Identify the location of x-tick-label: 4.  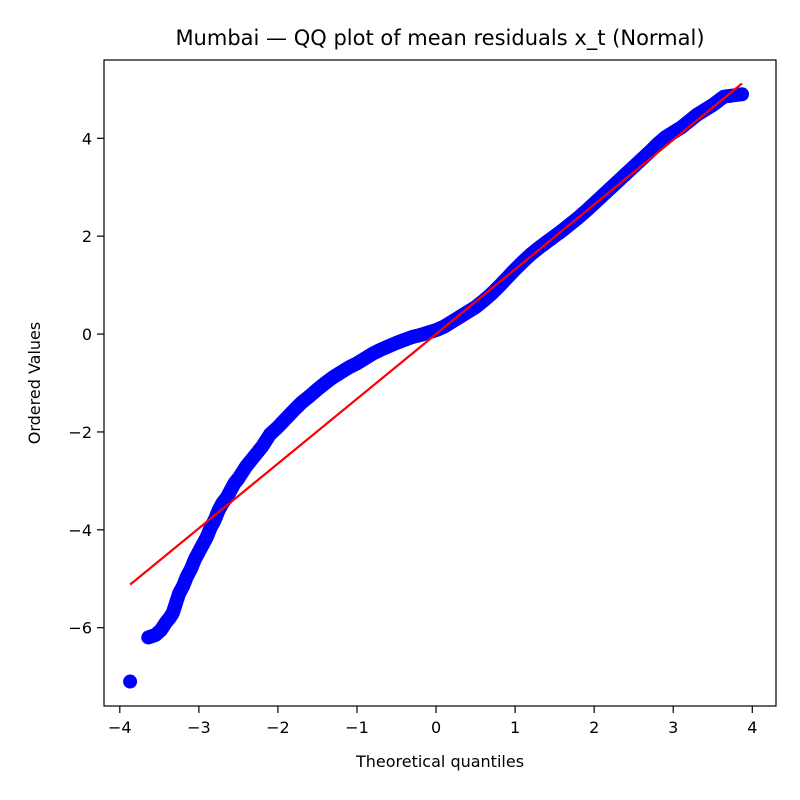
(752, 727).